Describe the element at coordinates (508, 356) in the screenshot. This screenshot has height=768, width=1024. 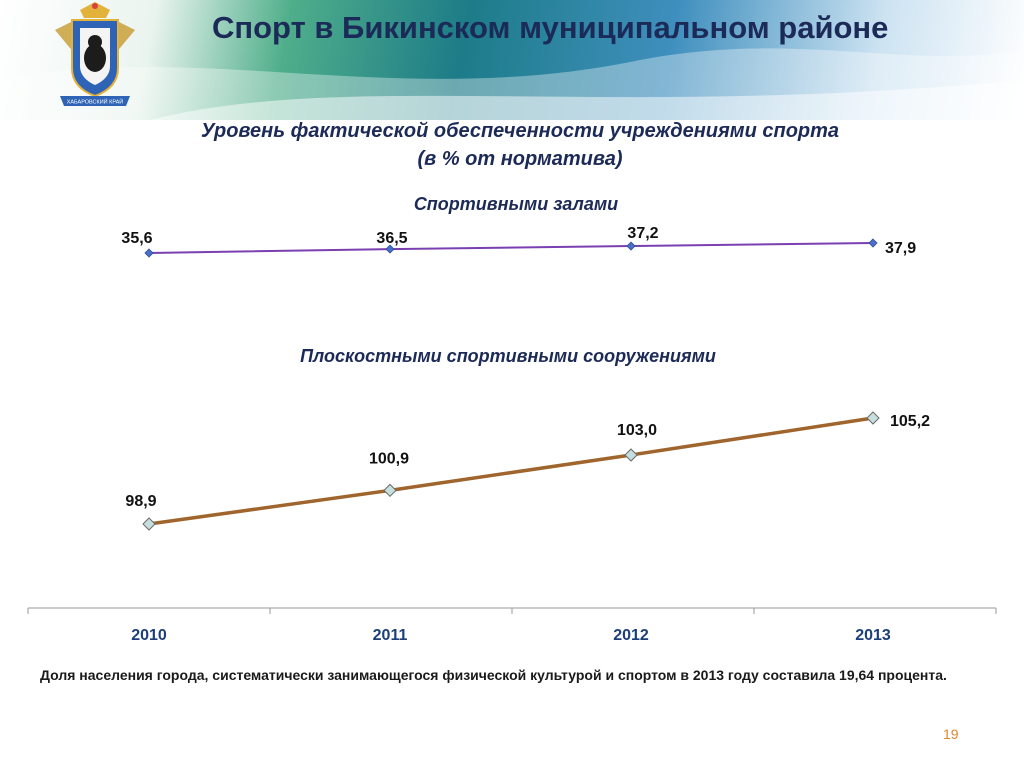
I see `chart2-title: Плоскостными спортивными сооружениями` at that location.